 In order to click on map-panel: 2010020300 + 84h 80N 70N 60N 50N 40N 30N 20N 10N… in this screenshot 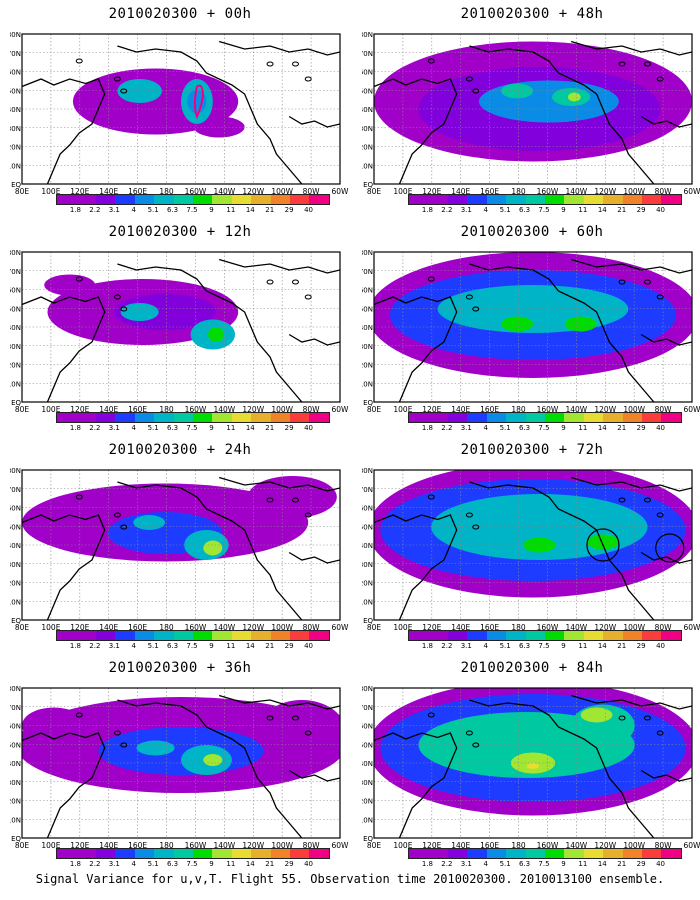, I will do `click(531, 764)`.